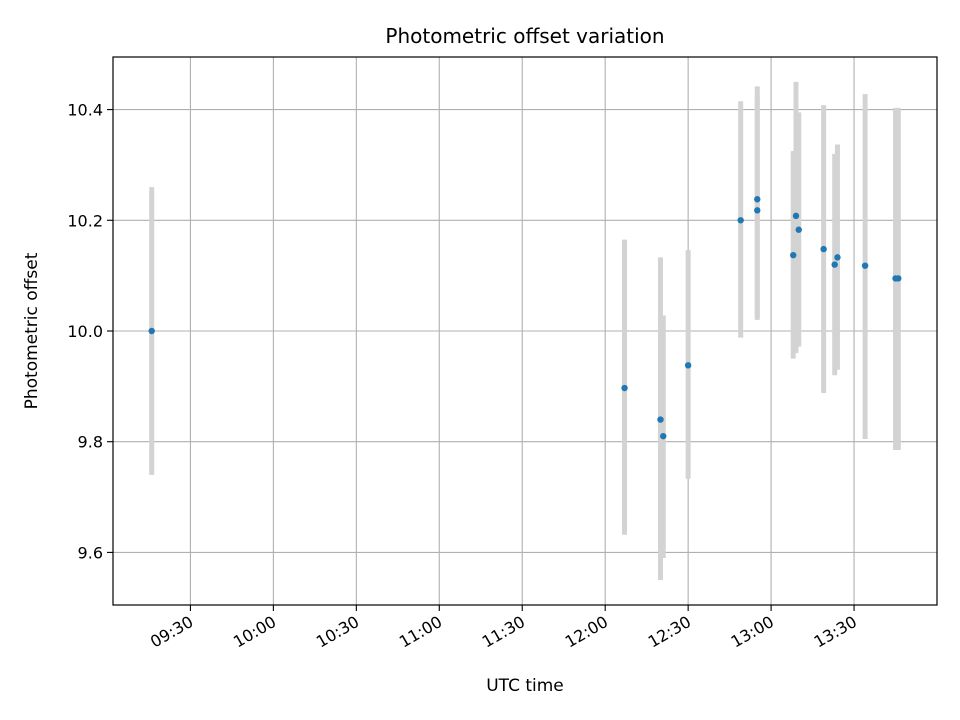 Image resolution: width=960 pixels, height=720 pixels. I want to click on x-tick-label: 13:00, so click(752, 632).